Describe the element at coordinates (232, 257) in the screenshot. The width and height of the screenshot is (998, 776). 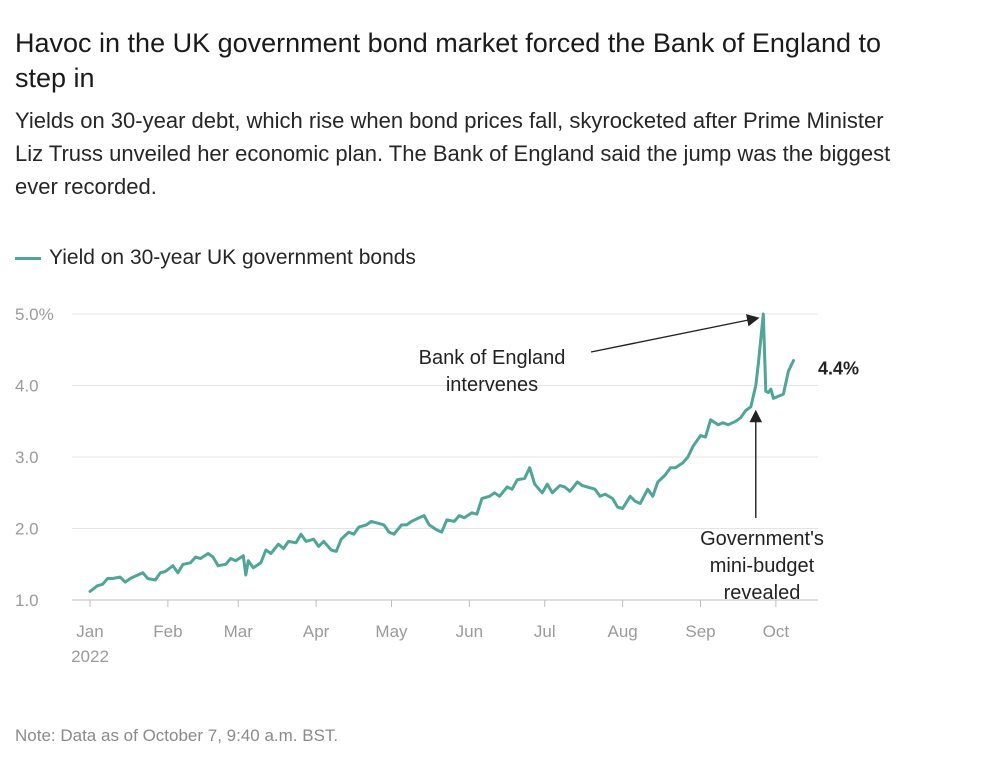
I see `legend-label: Yield on 30-year UK government bonds` at that location.